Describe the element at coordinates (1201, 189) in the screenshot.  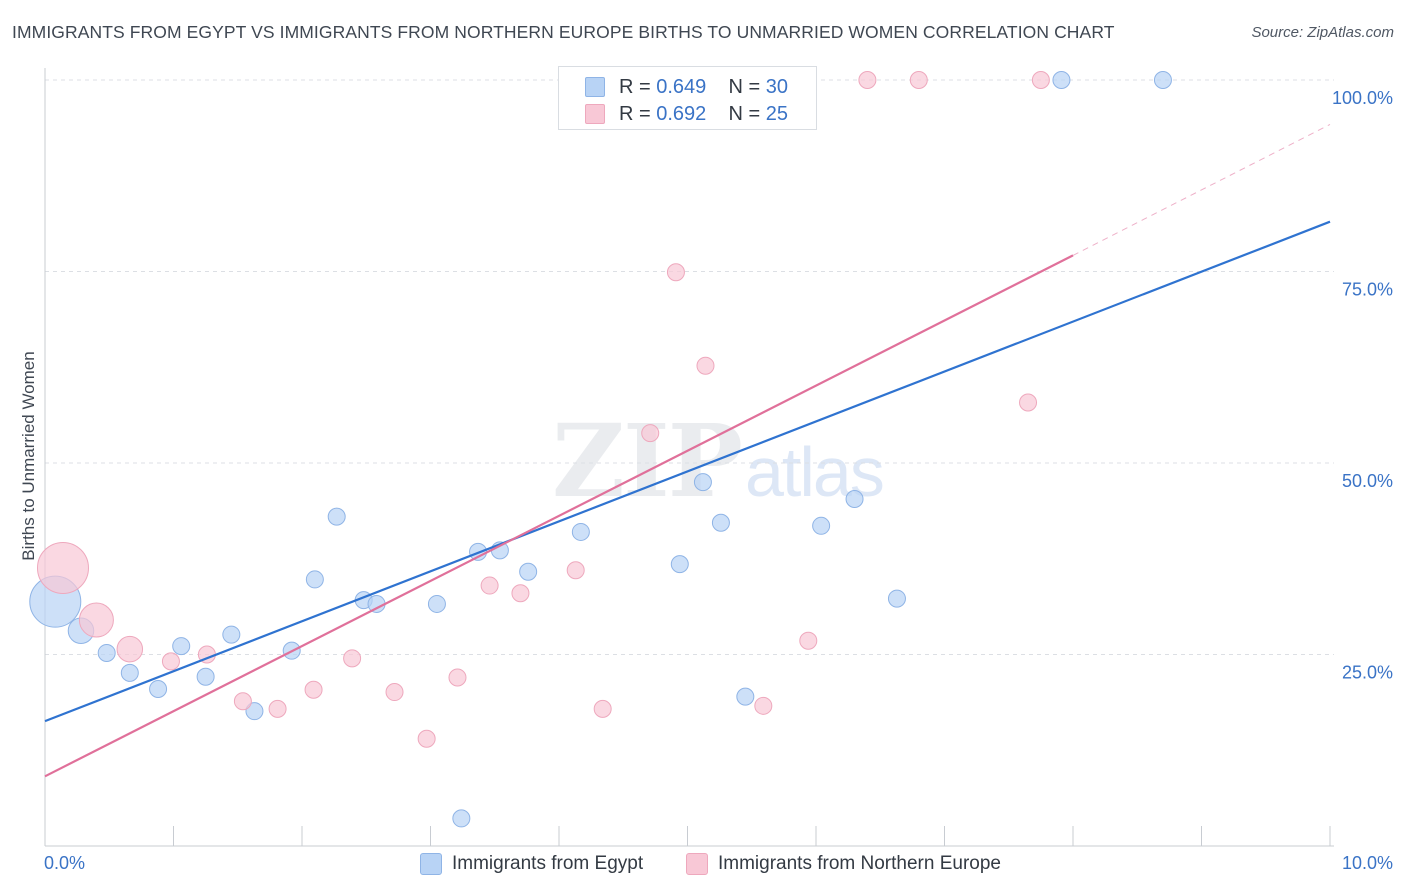
I see `trend-extension-northern-europe` at that location.